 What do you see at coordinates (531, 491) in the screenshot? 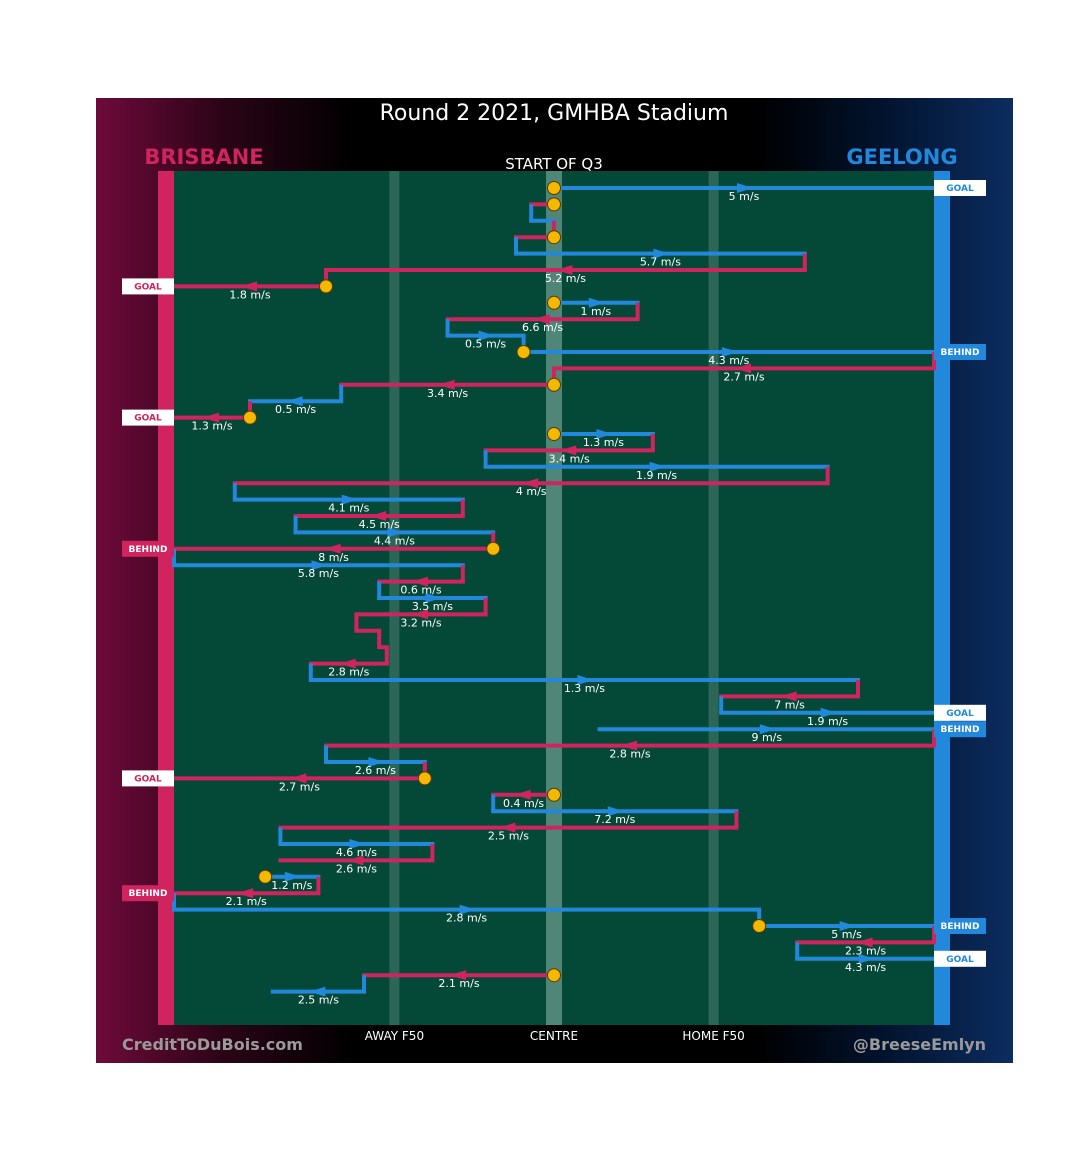
I see `speed-label: 4 m/s` at bounding box center [531, 491].